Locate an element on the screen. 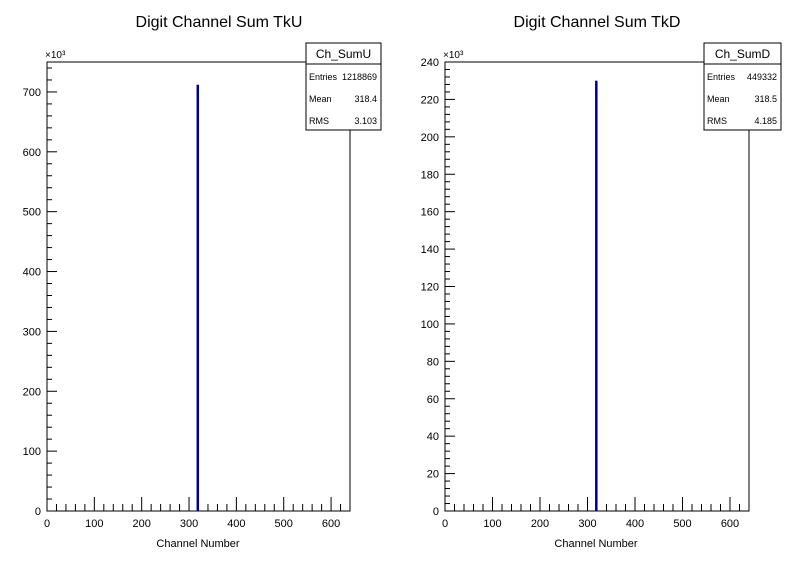 The height and width of the screenshot is (572, 796). y-tick-label: 400 is located at coordinates (32, 273).